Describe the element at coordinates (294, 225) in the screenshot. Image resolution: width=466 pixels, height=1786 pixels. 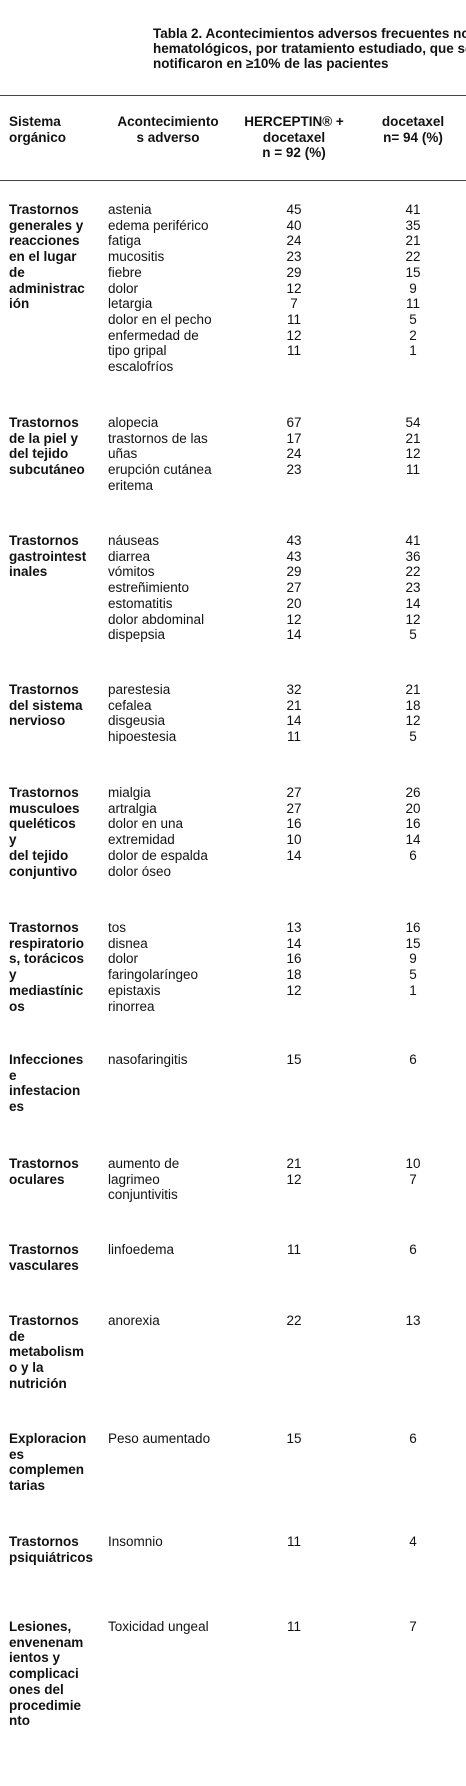
I see `herceptin-value: 40` at that location.